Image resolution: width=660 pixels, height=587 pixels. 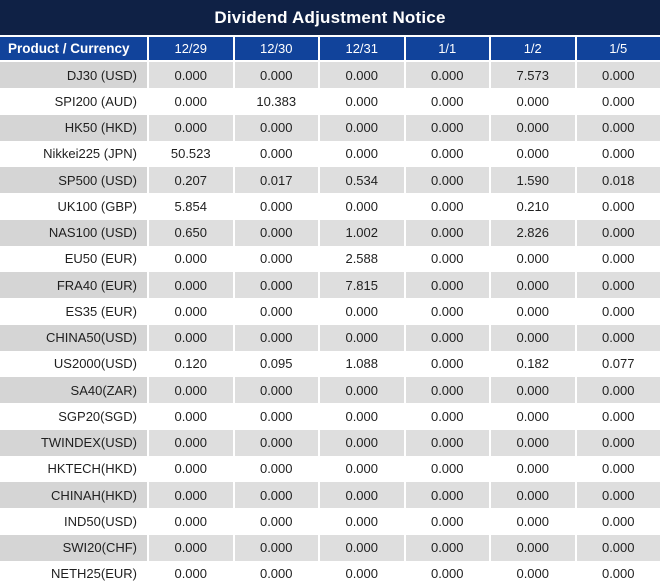 I want to click on table-row: SA40(ZAR) 0.000 0.000 0.000 0.000 0.000 0.000, so click(x=330, y=390).